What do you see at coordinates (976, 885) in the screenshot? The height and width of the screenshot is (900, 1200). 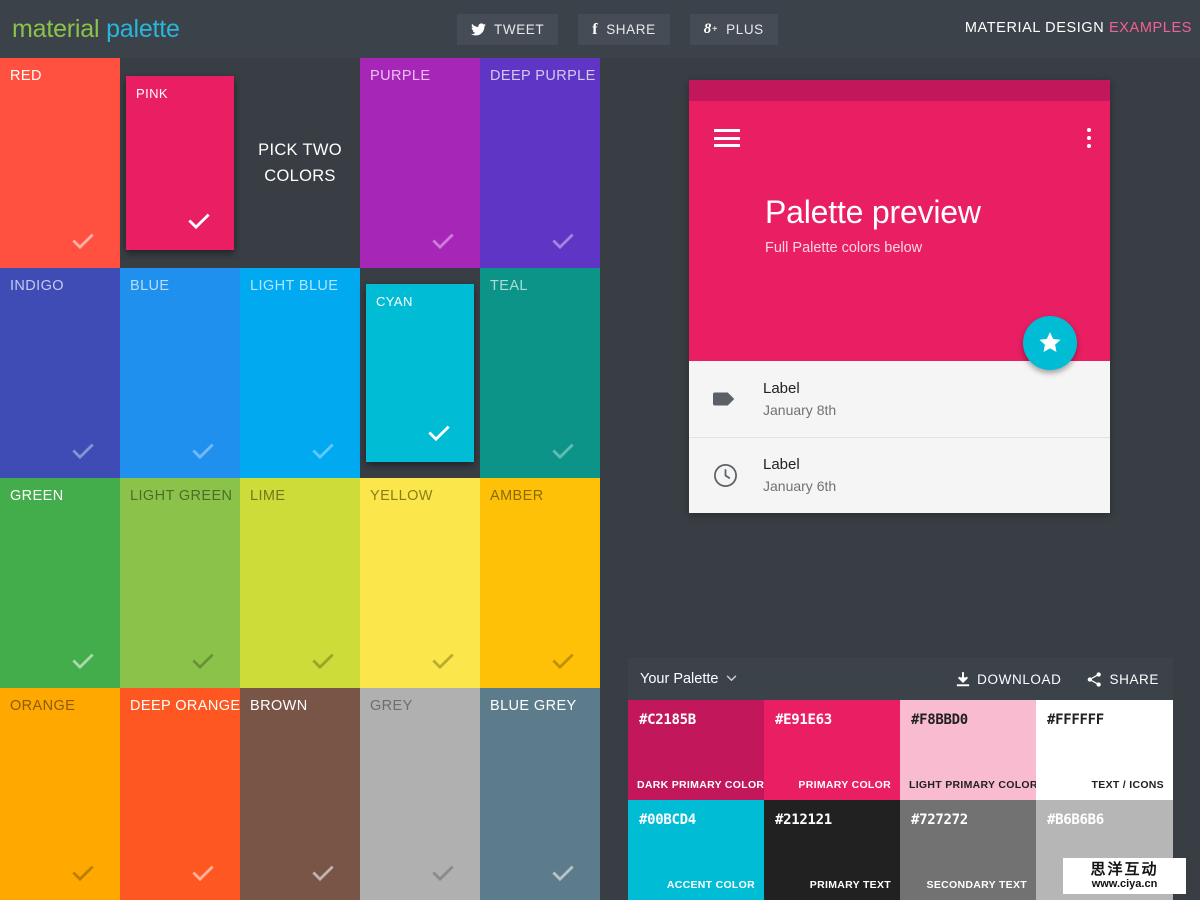 I see `swatch-role: SECONDARY TEXT` at bounding box center [976, 885].